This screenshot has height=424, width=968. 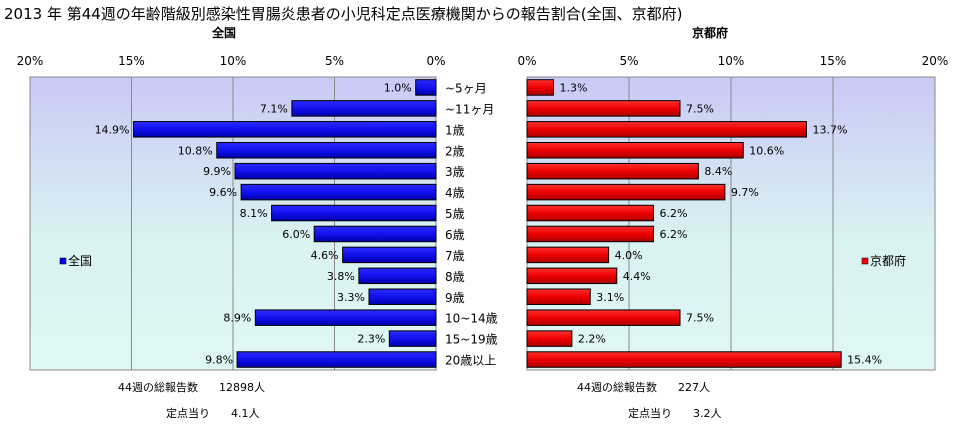 What do you see at coordinates (435, 61) in the screenshot?
I see `tick-label-national: 0%` at bounding box center [435, 61].